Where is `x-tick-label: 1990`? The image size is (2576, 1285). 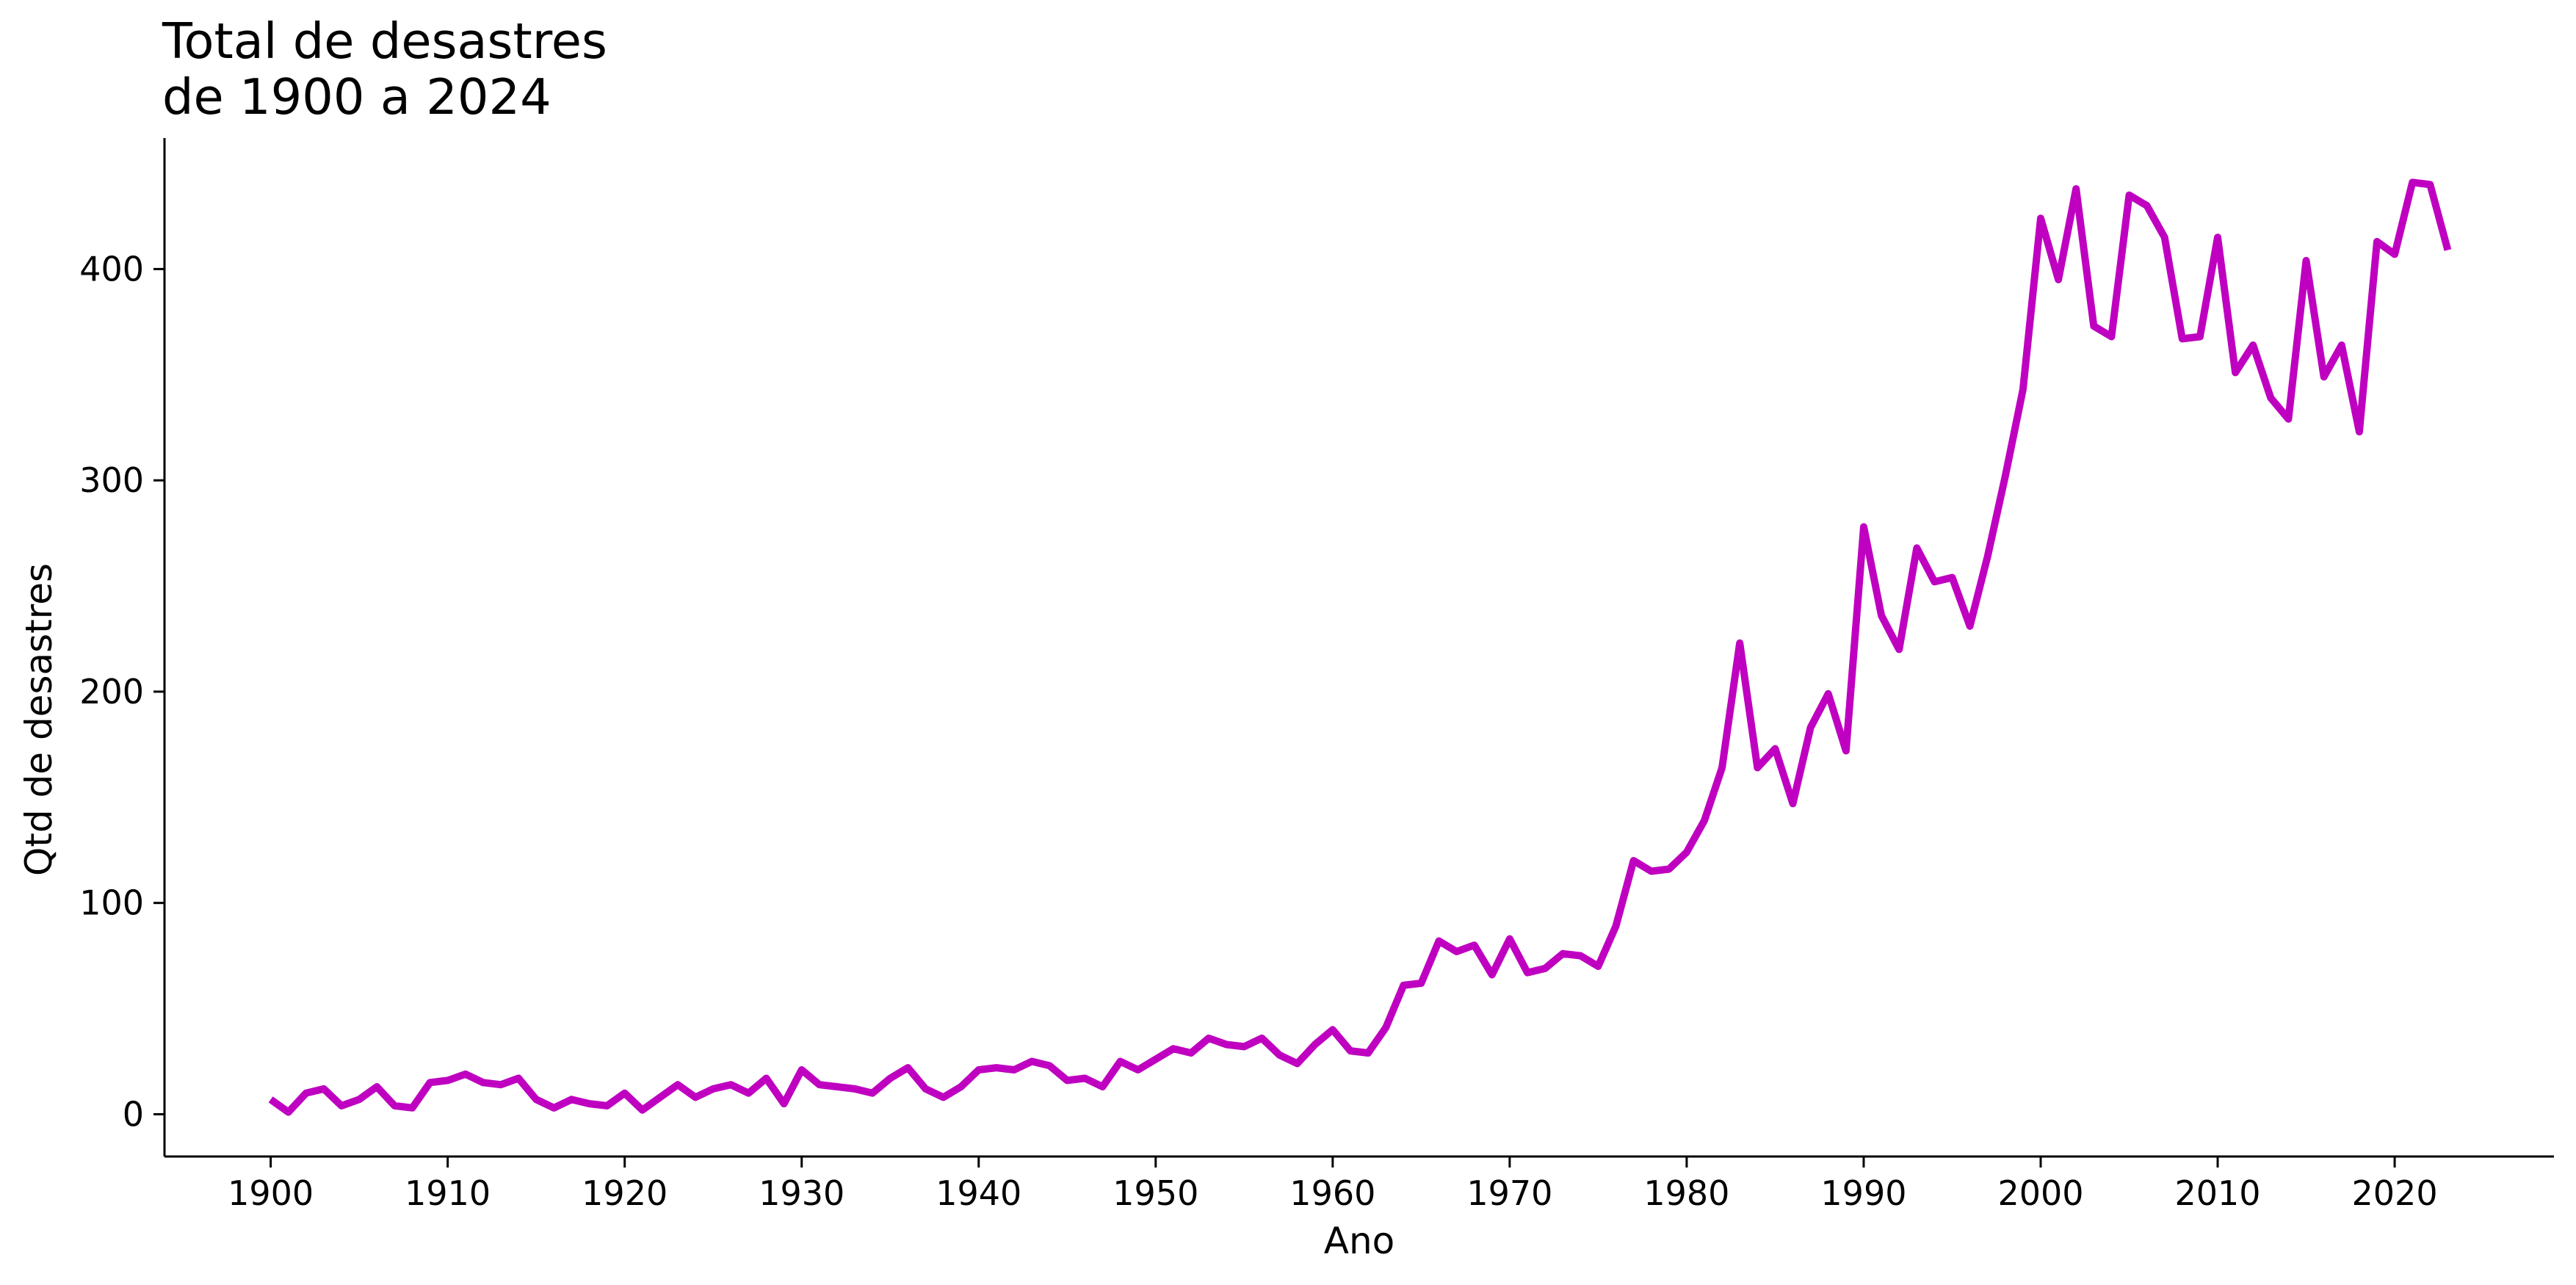
x-tick-label: 1990 is located at coordinates (1863, 1193).